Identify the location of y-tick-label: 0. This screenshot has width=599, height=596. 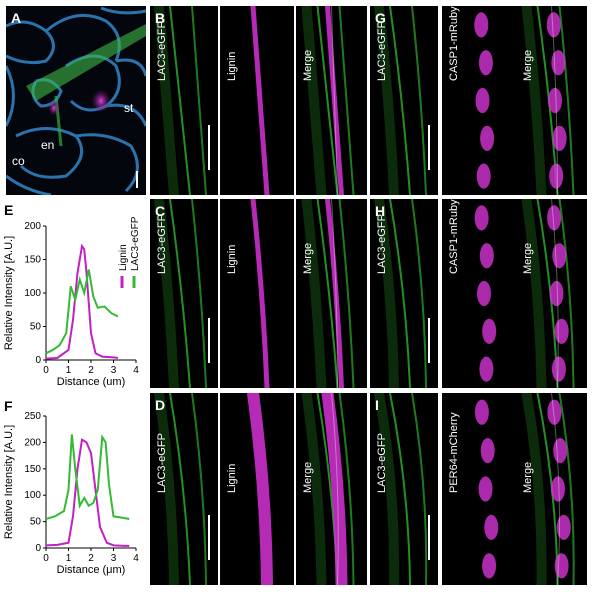
(38, 548).